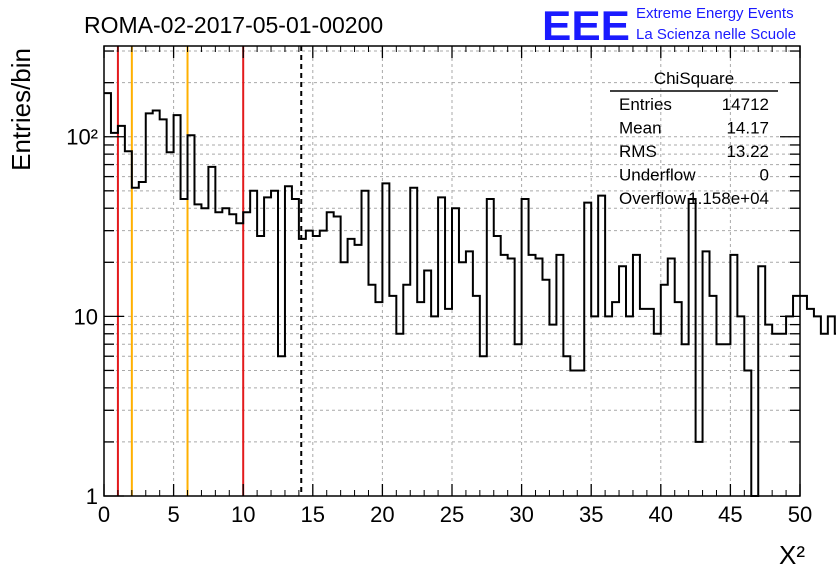 This screenshot has height=577, width=836. I want to click on y-tick-label: 10², so click(82, 137).